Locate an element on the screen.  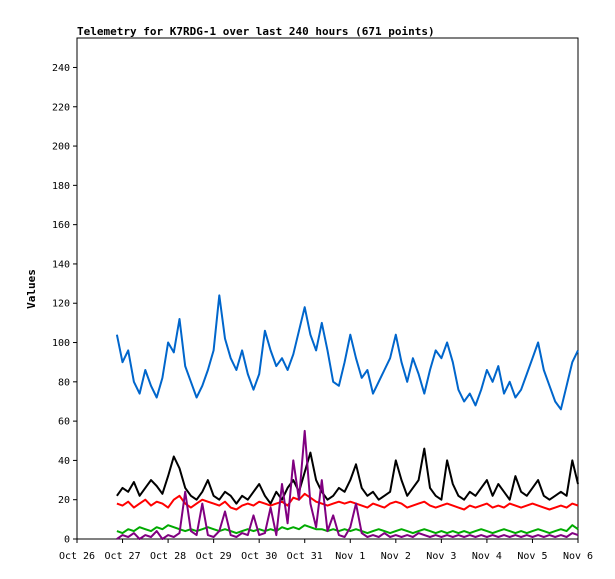
x-tick-label: Oct 27 is located at coordinates (122, 556).